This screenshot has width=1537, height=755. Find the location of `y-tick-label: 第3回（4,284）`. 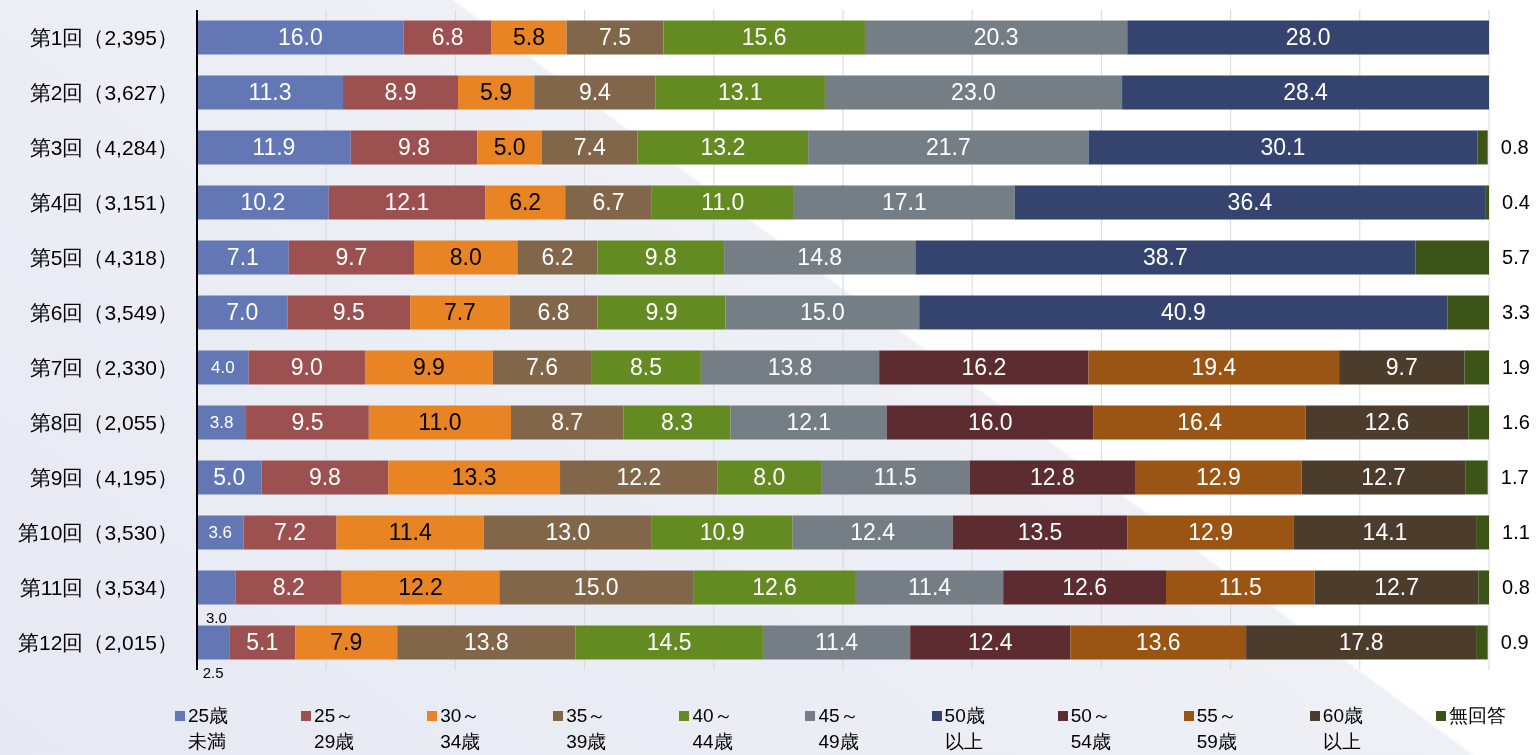

y-tick-label: 第3回（4,284） is located at coordinates (103, 147).